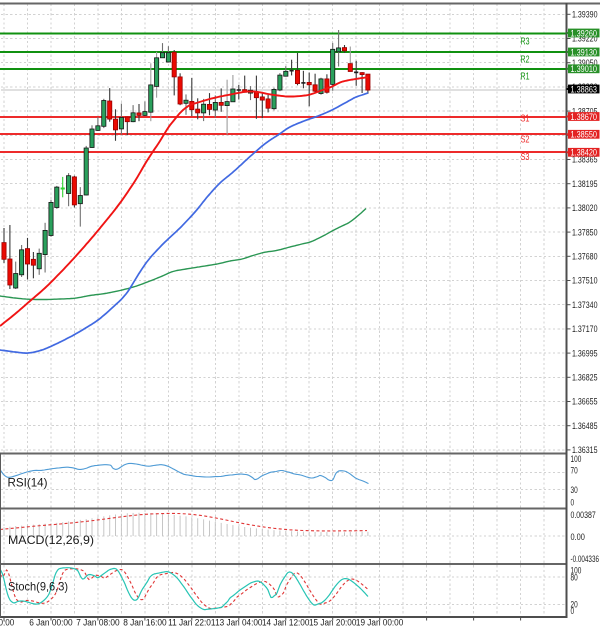 This screenshot has height=629, width=600. I want to click on svg-text: 1.38420, so click(584, 153).